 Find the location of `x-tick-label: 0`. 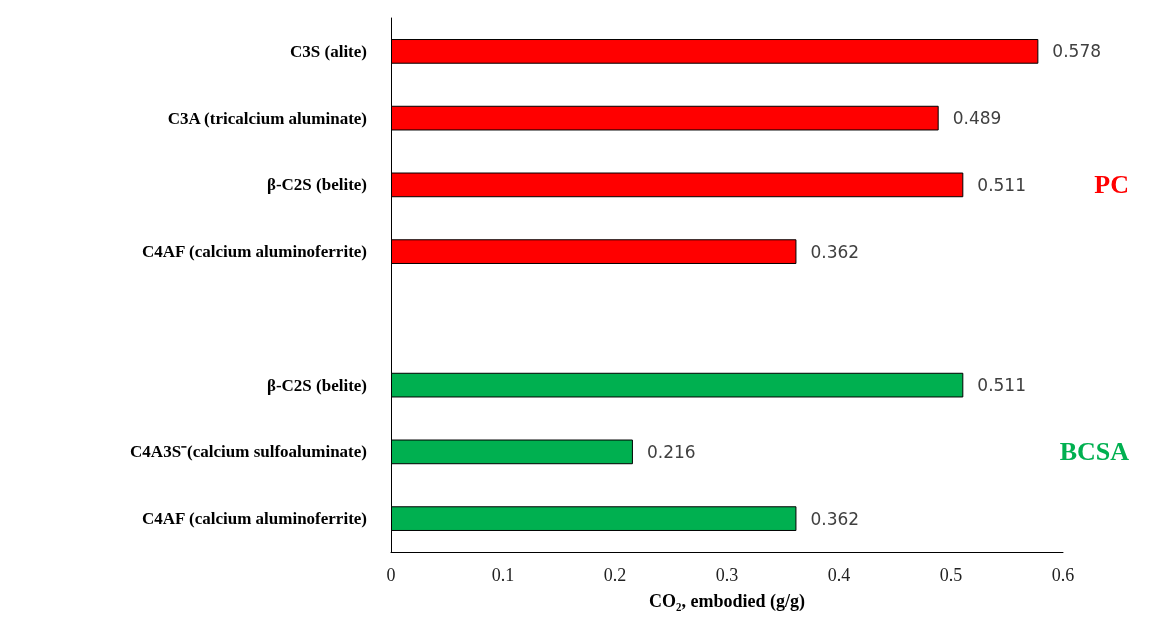

x-tick-label: 0 is located at coordinates (391, 575).